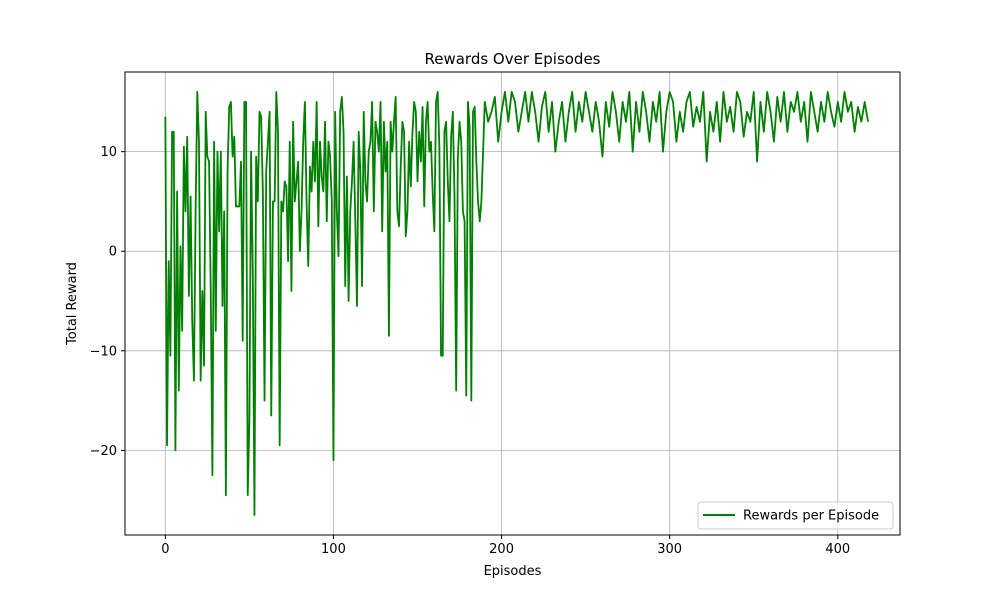 This screenshot has width=1000, height=600. What do you see at coordinates (513, 571) in the screenshot?
I see `x-axis-title: Episodes` at bounding box center [513, 571].